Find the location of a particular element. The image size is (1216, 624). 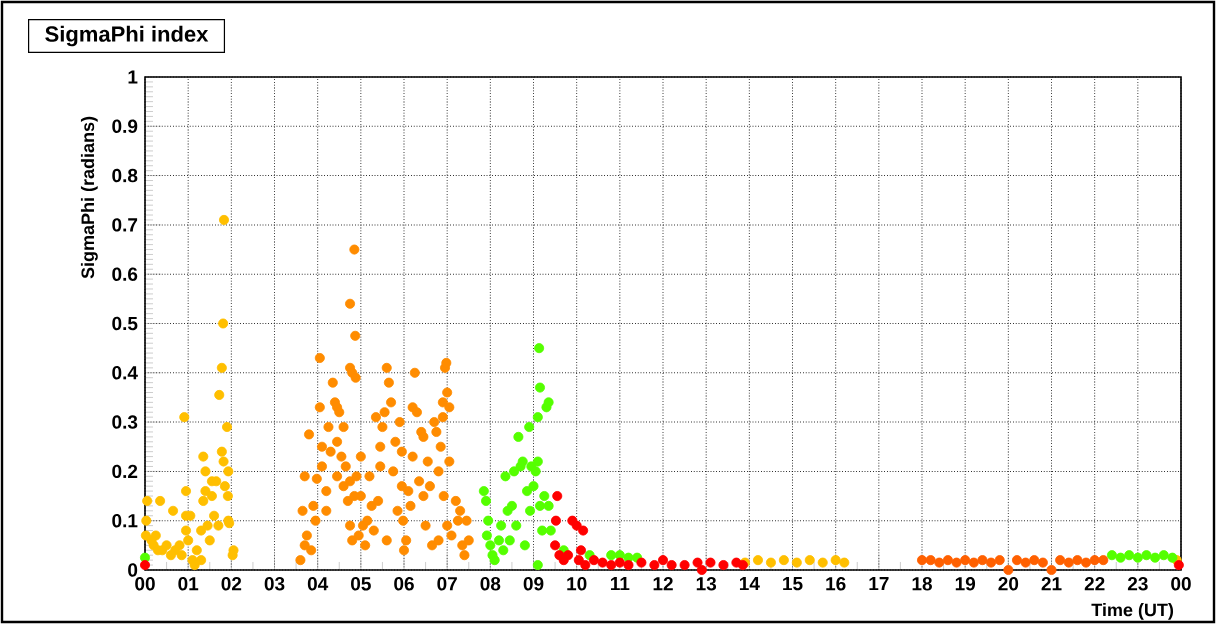

x-tick-label: 11 is located at coordinates (620, 584).